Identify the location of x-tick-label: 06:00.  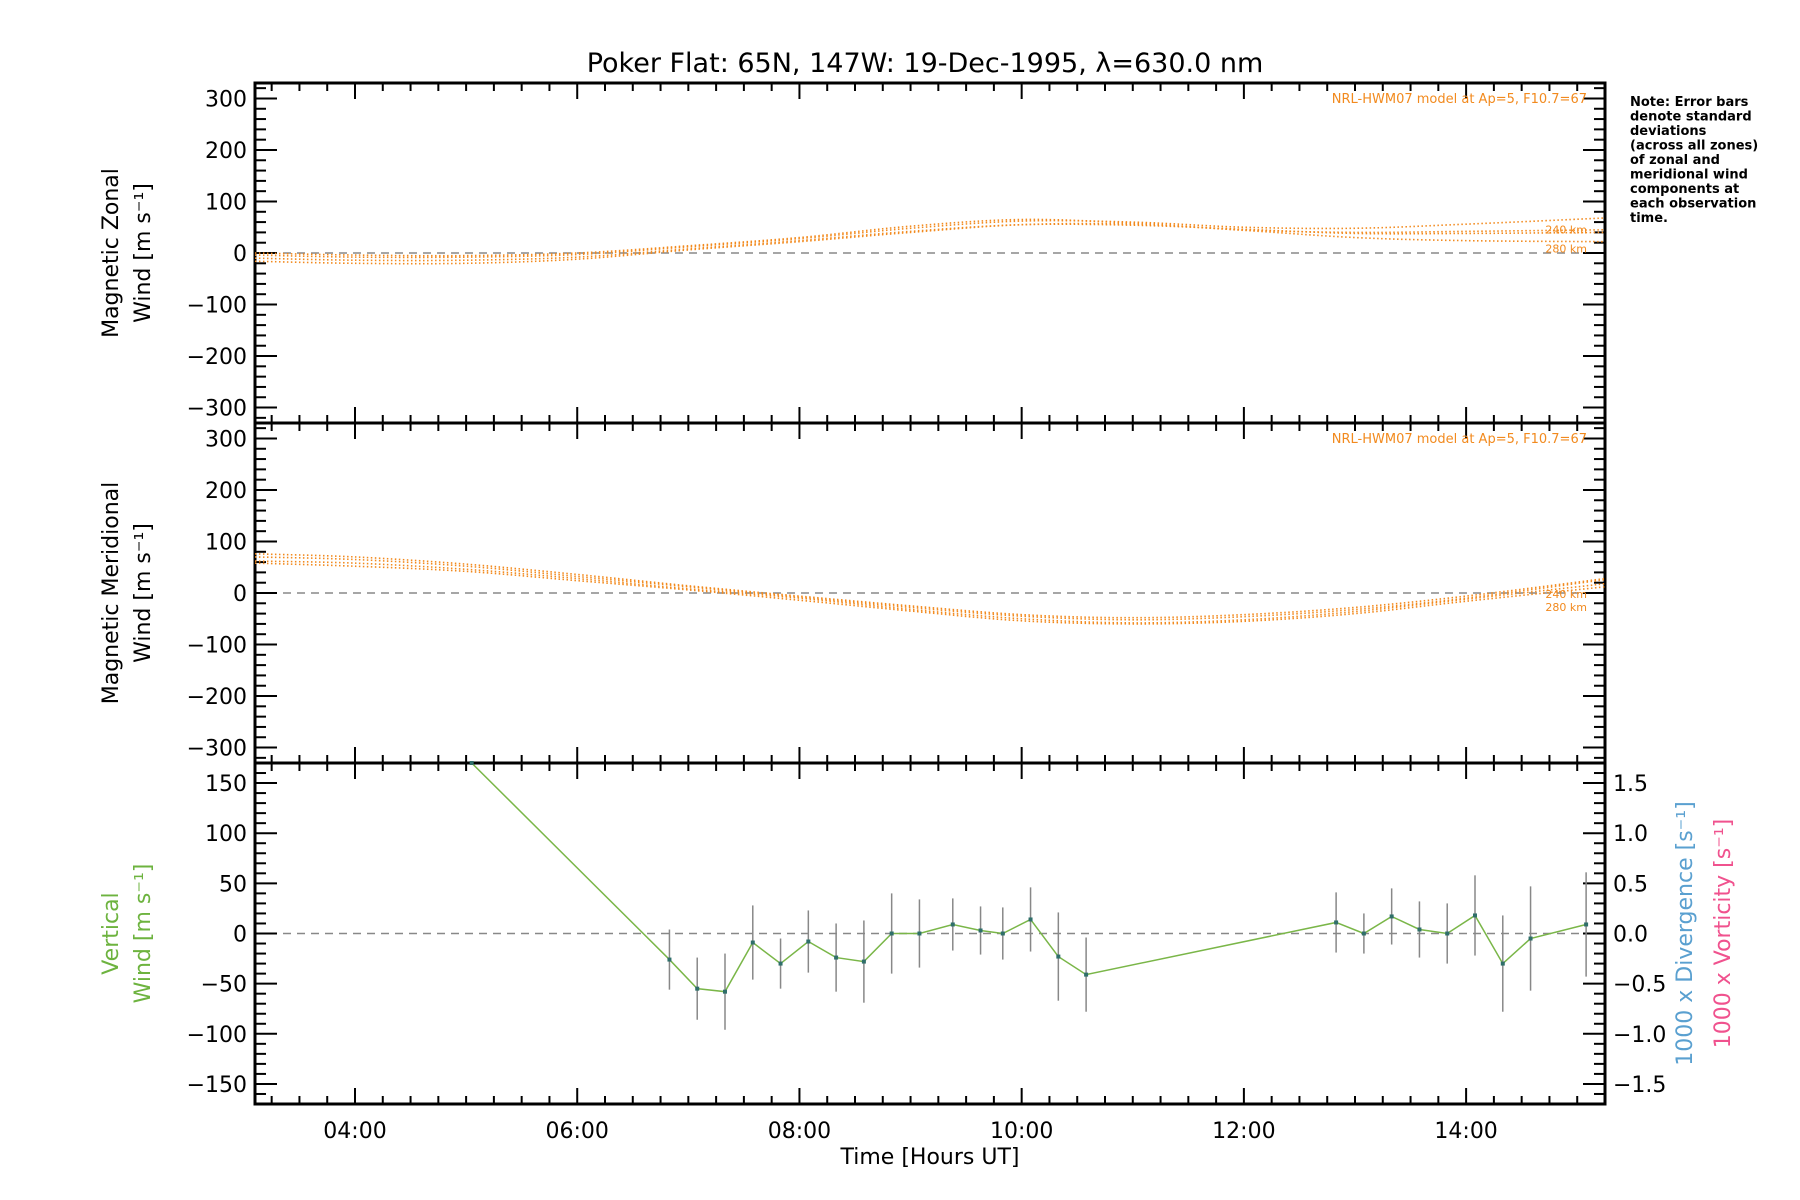
(577, 1131).